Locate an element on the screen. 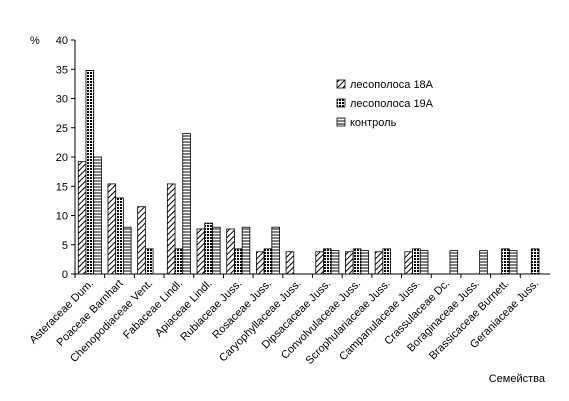 This screenshot has width=569, height=401. y-tick-label: 30 is located at coordinates (62, 100).